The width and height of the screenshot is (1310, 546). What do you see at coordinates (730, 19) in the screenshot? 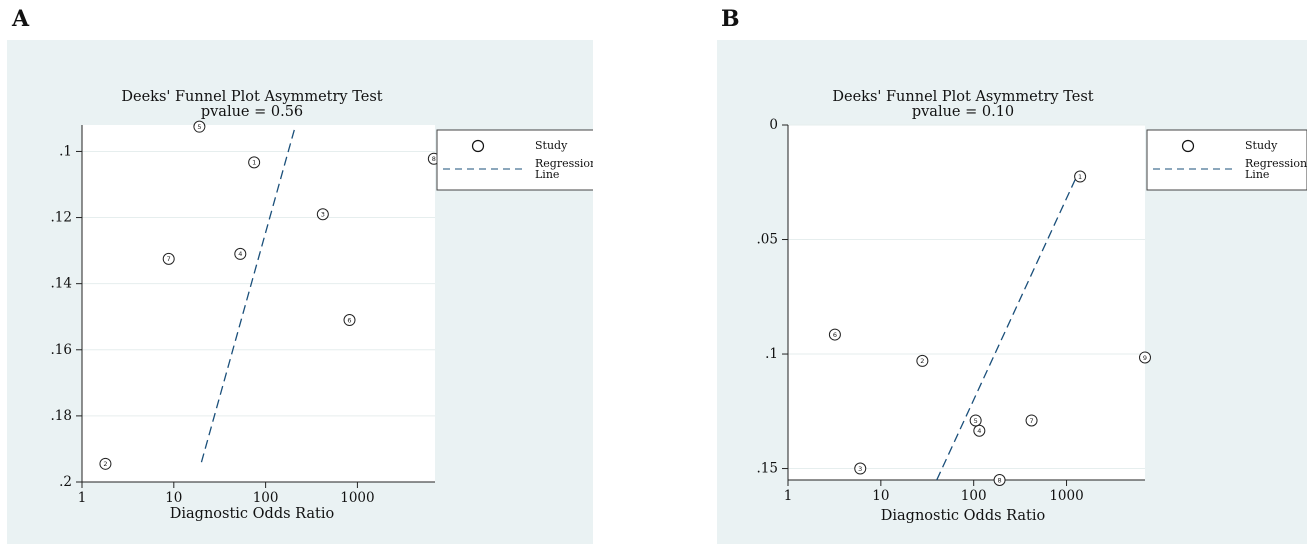
I see `panel-letter-b: B` at bounding box center [730, 19].